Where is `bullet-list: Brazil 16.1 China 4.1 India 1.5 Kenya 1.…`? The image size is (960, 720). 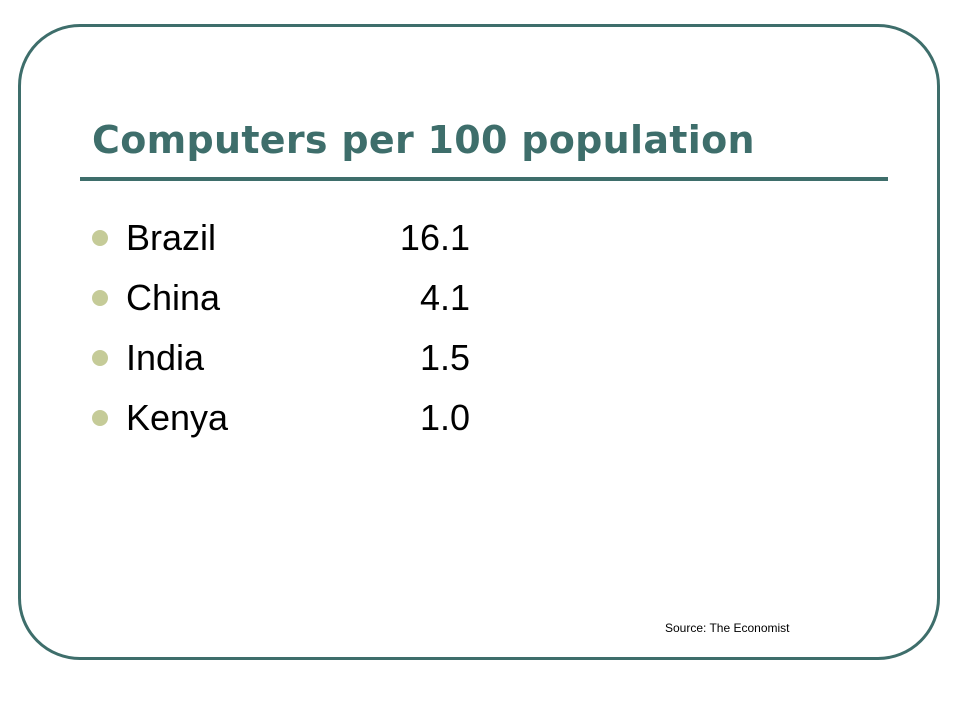 bullet-list: Brazil 16.1 China 4.1 India 1.5 Kenya 1.… is located at coordinates (281, 328).